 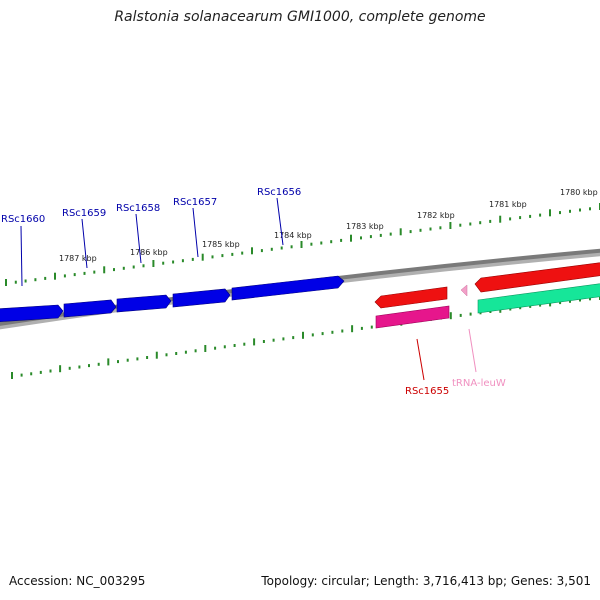 I want to click on scale-label-1784kbp: 1784 kbp, so click(x=293, y=235).